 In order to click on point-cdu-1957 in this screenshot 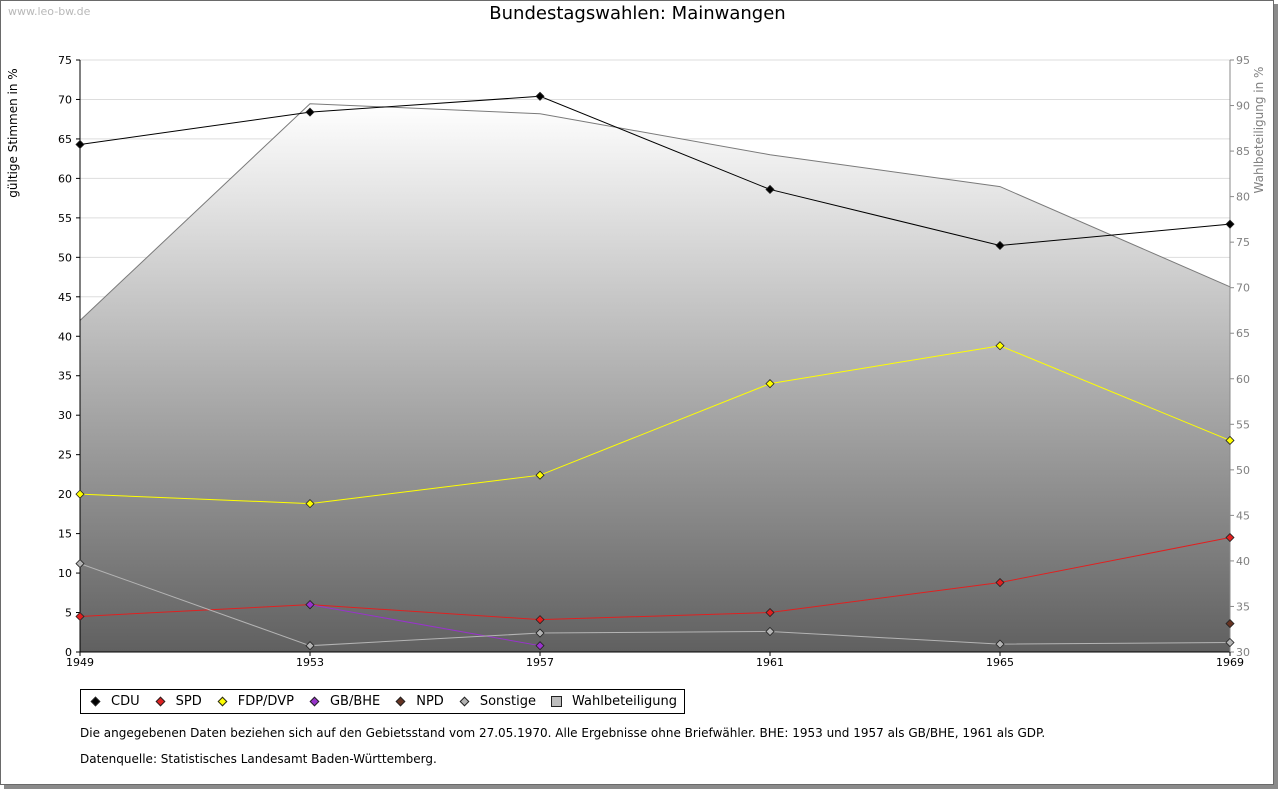, I will do `click(540, 96)`.